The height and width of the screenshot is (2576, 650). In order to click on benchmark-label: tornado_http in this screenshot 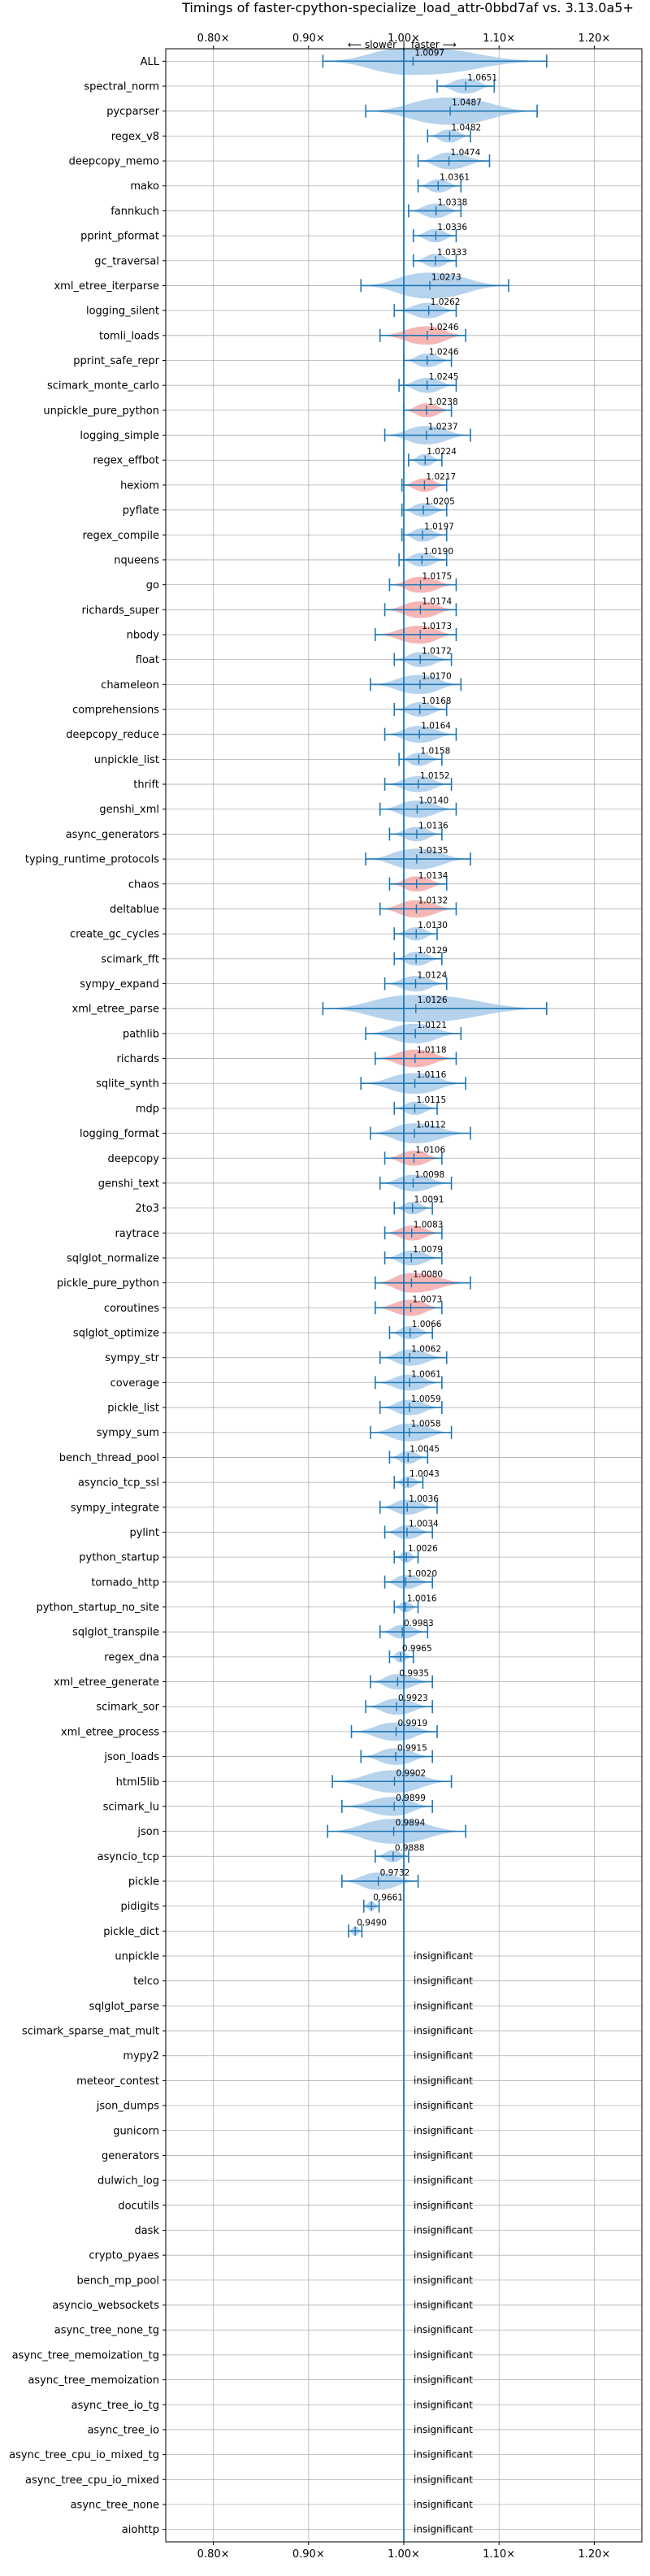, I will do `click(125, 1582)`.